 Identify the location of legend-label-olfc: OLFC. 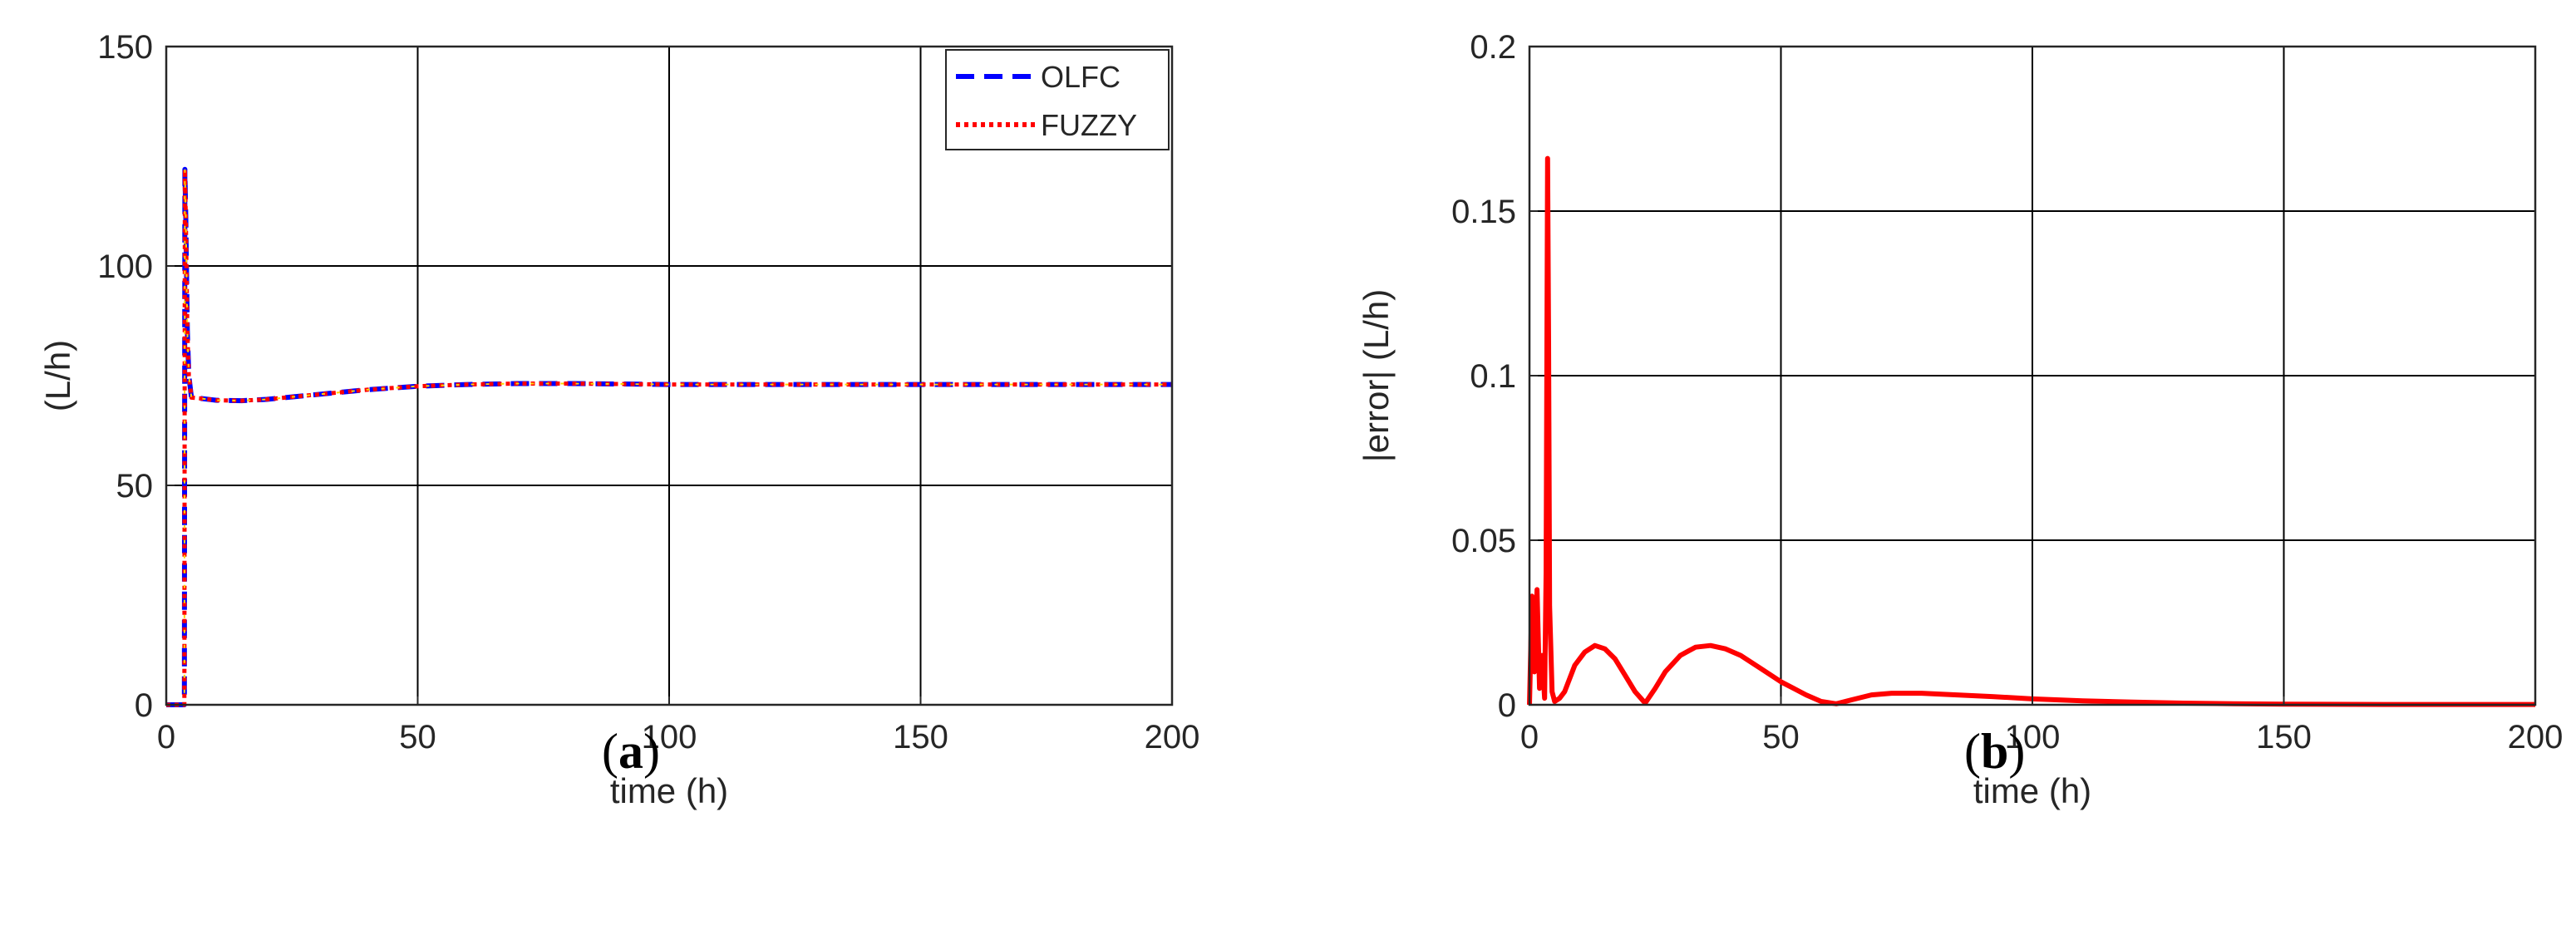
(1081, 77).